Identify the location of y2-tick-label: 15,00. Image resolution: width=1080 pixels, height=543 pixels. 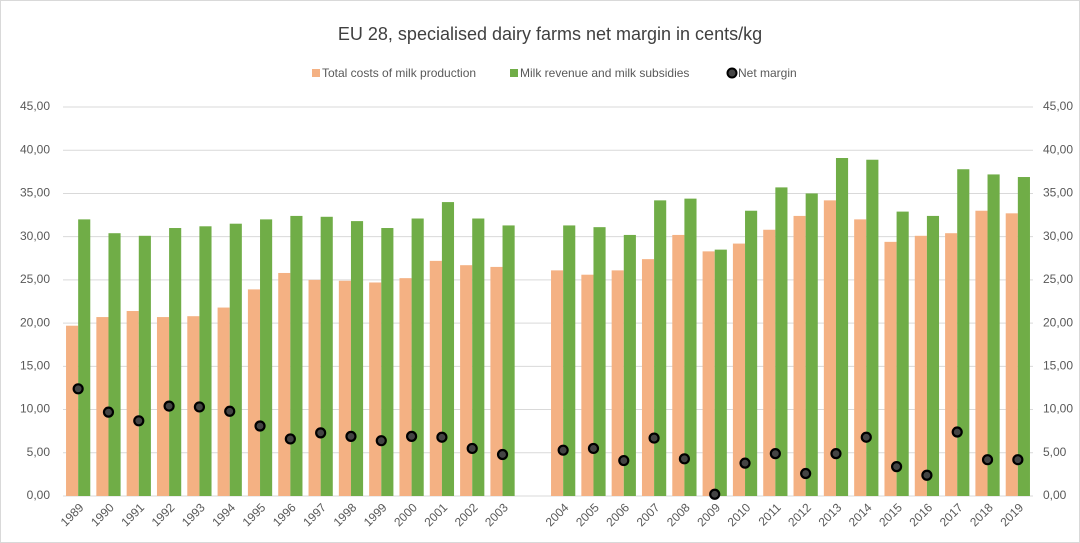
(1058, 366).